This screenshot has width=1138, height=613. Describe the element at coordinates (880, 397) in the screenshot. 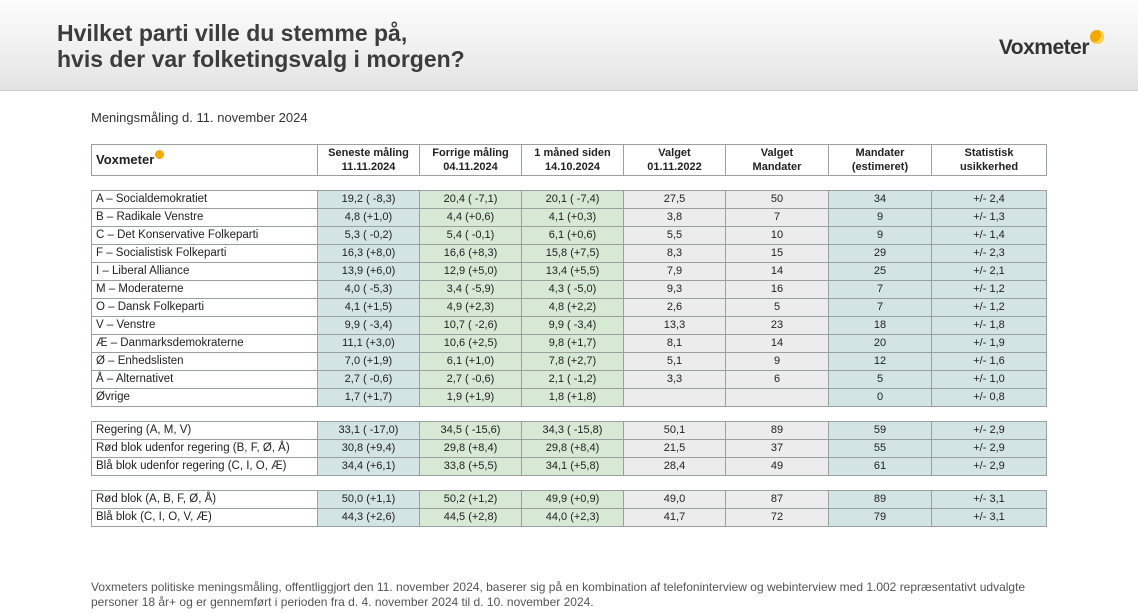

I see `estimated-seats-cell: 0` at that location.